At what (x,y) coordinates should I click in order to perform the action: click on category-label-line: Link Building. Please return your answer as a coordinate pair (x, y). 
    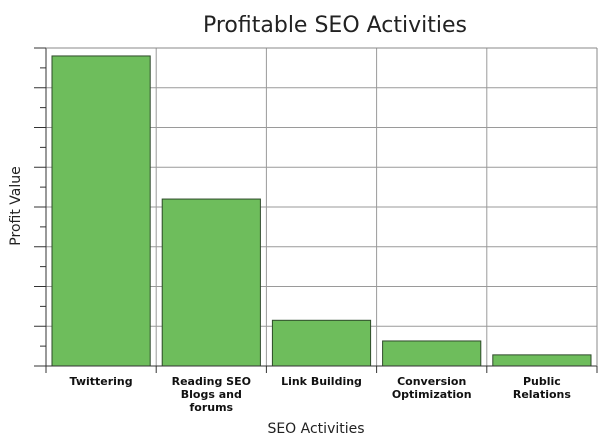
    Looking at the image, I should click on (321, 381).